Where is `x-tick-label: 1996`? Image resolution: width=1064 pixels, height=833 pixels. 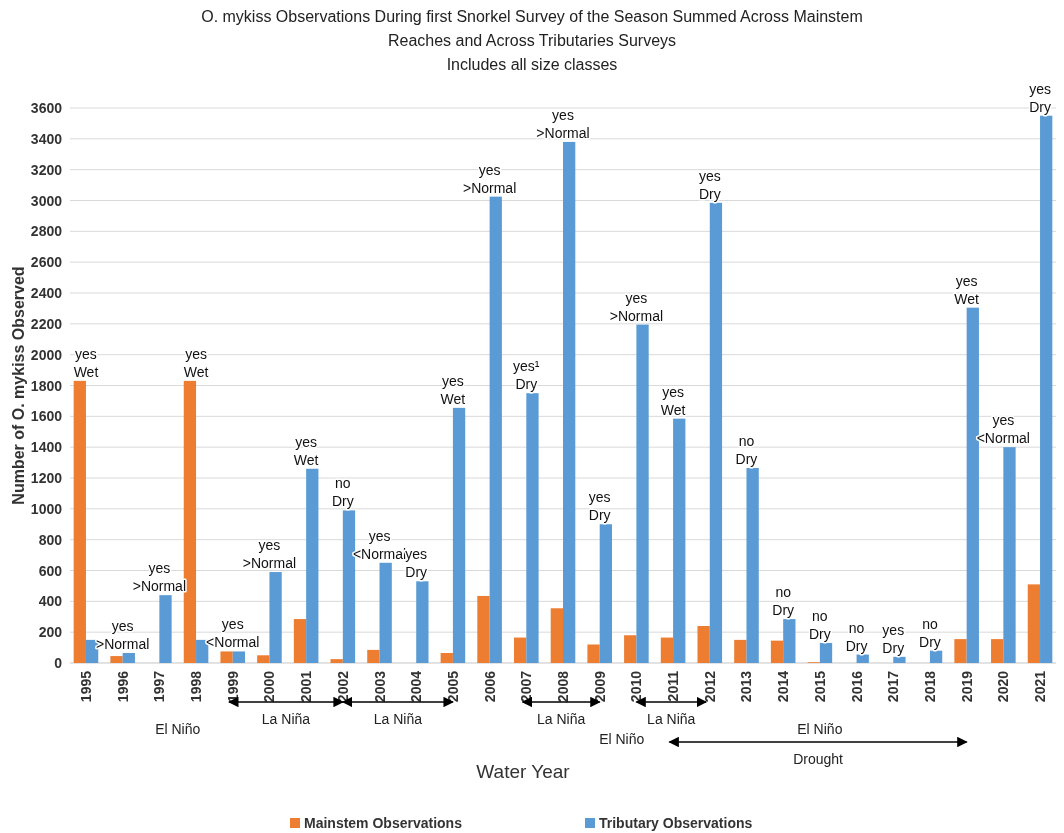 x-tick-label: 1996 is located at coordinates (122, 686).